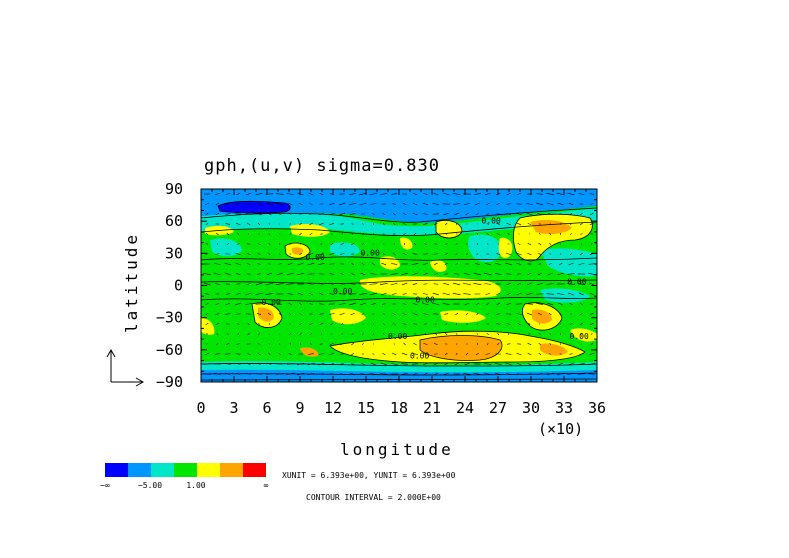 The width and height of the screenshot is (789, 558). Describe the element at coordinates (333, 408) in the screenshot. I see `x-tick-label: 12` at that location.